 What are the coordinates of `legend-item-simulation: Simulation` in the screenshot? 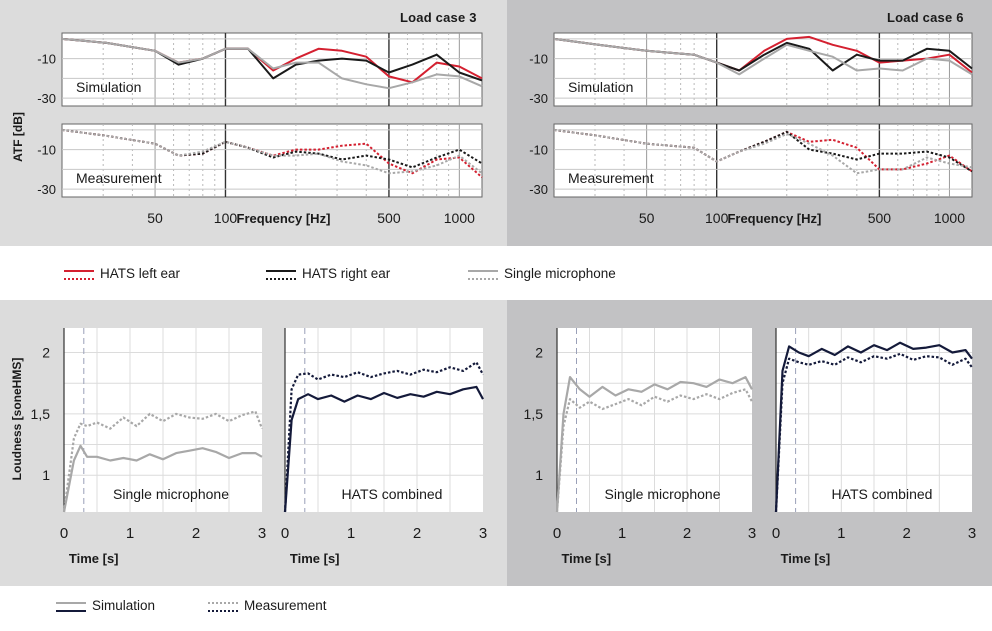 It's located at (105, 605).